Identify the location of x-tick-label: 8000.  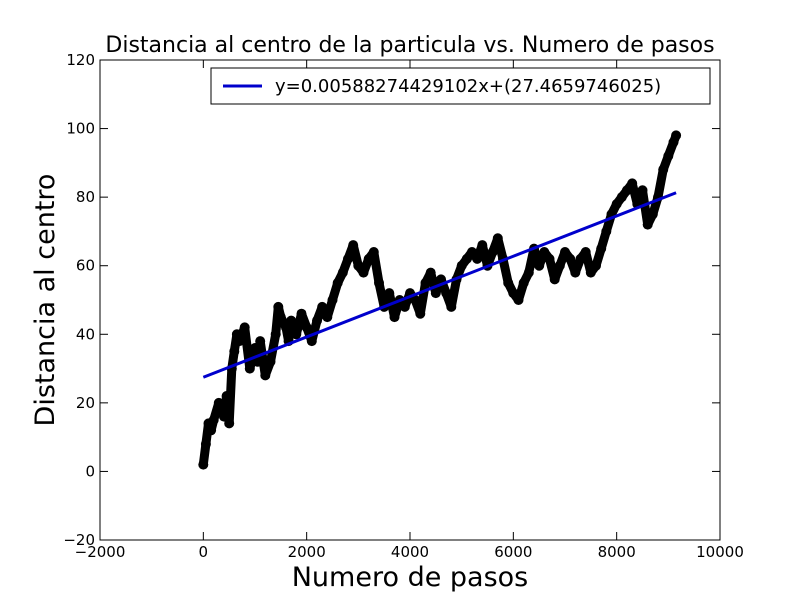
(617, 552).